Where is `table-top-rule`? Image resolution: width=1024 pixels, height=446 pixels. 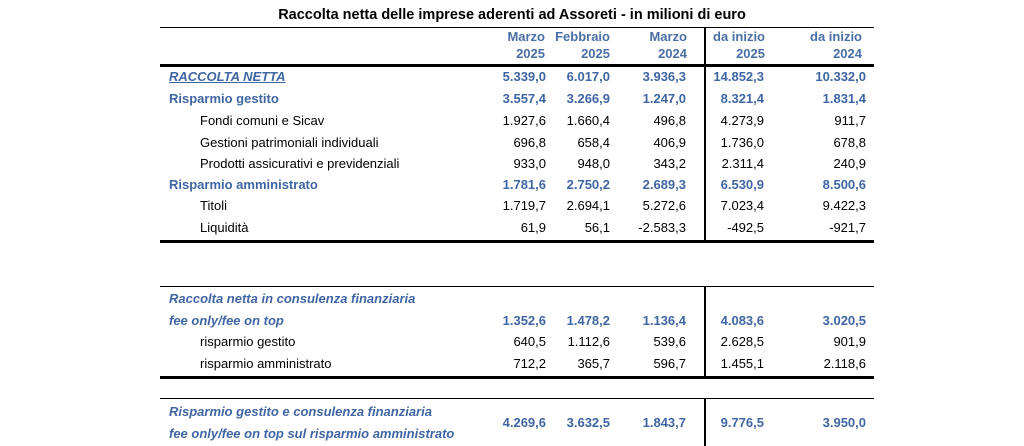
table-top-rule is located at coordinates (517, 27).